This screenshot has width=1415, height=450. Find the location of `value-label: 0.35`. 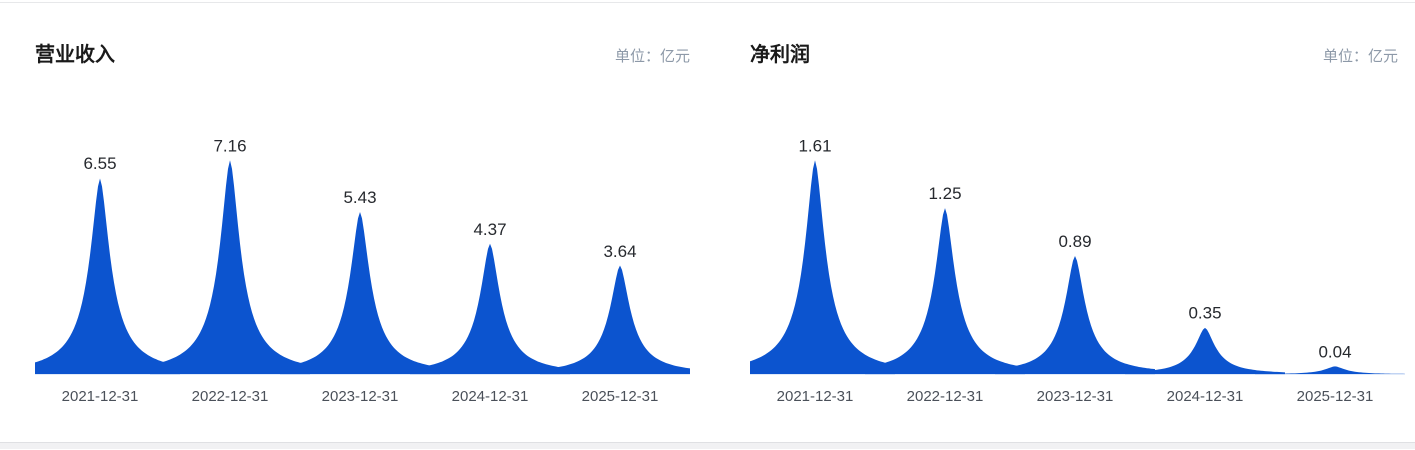

value-label: 0.35 is located at coordinates (1204, 313).